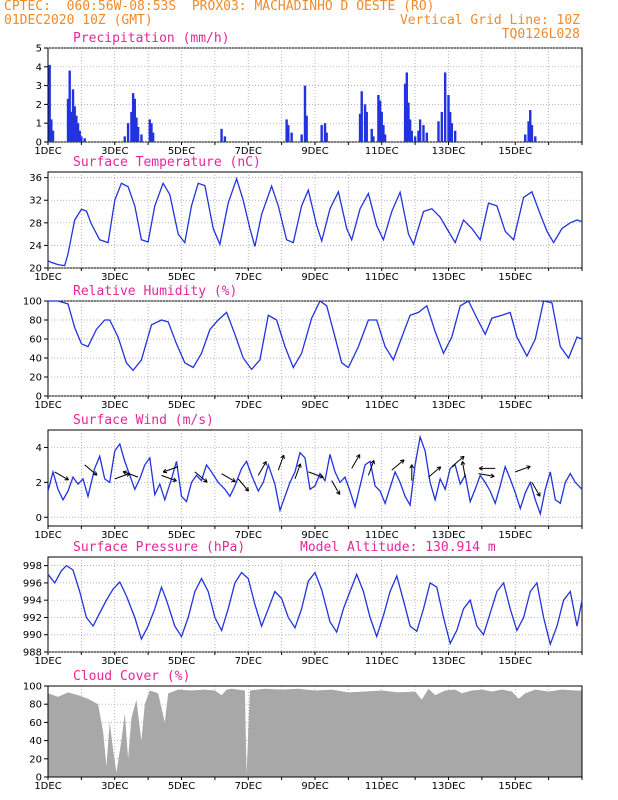  I want to click on y-tick-label: 60, so click(35, 723).